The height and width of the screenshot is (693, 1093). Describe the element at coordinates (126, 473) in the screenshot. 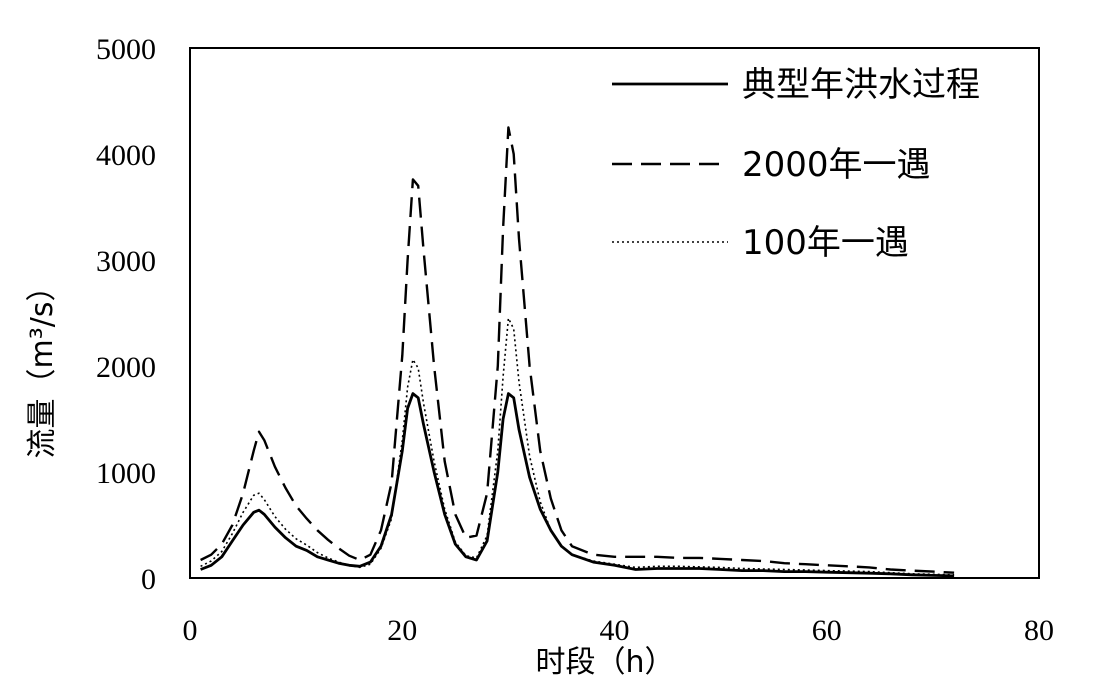

I see `y-tick-label: 1000` at that location.